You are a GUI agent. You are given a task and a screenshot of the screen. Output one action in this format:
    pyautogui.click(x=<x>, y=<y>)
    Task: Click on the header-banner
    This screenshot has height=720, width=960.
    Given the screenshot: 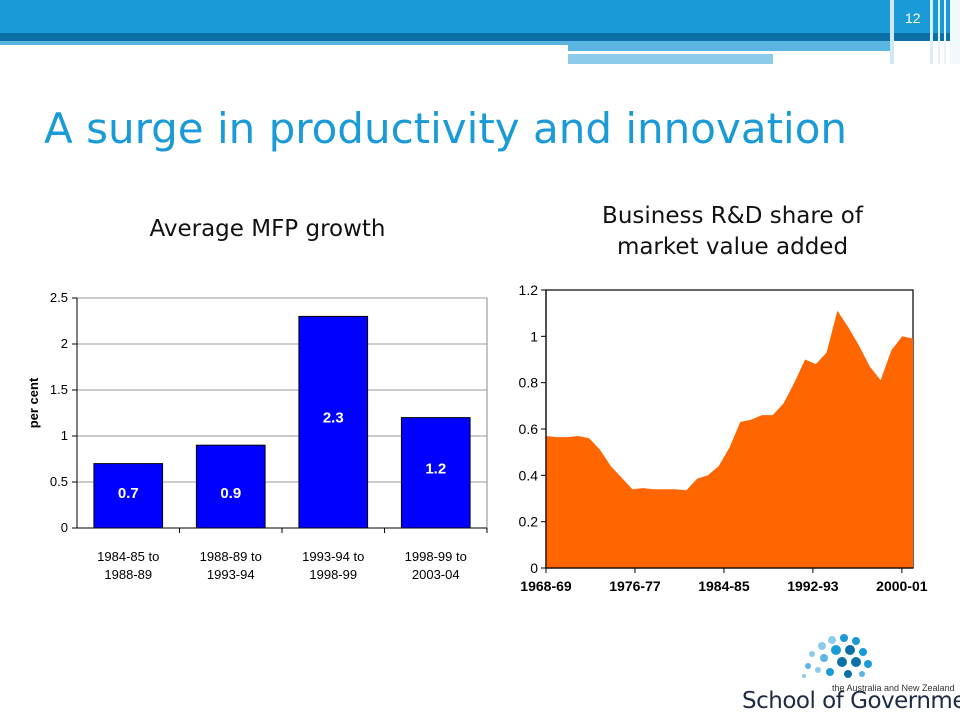 What is the action you would take?
    pyautogui.click(x=480, y=32)
    